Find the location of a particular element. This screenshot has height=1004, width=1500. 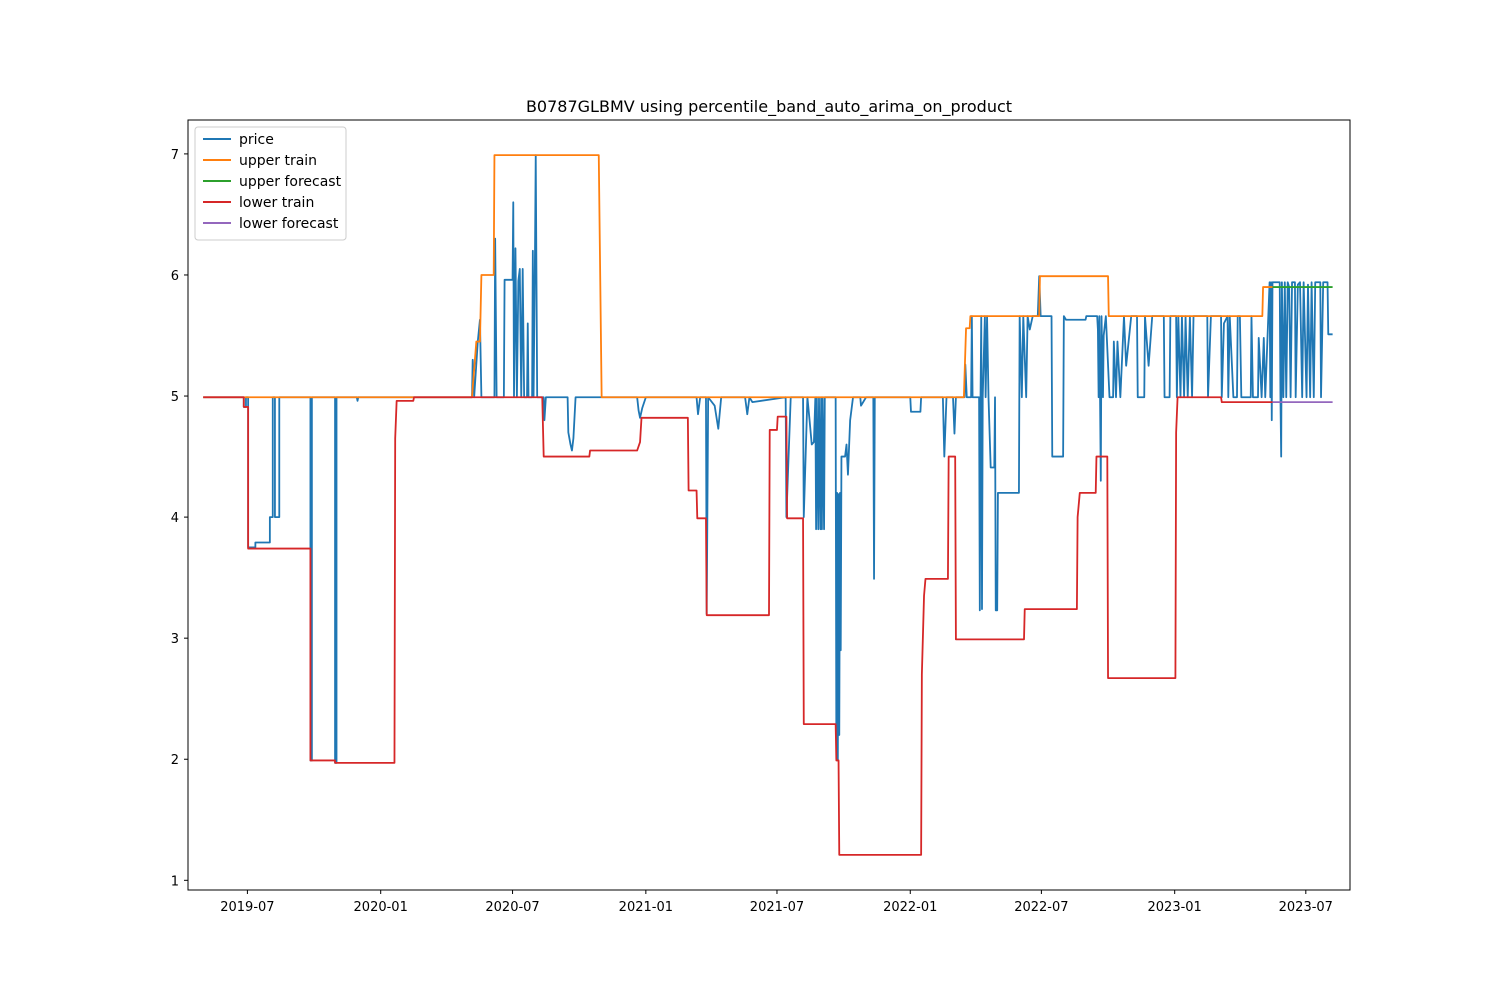

x-tick-label: 2021-01 is located at coordinates (646, 907).